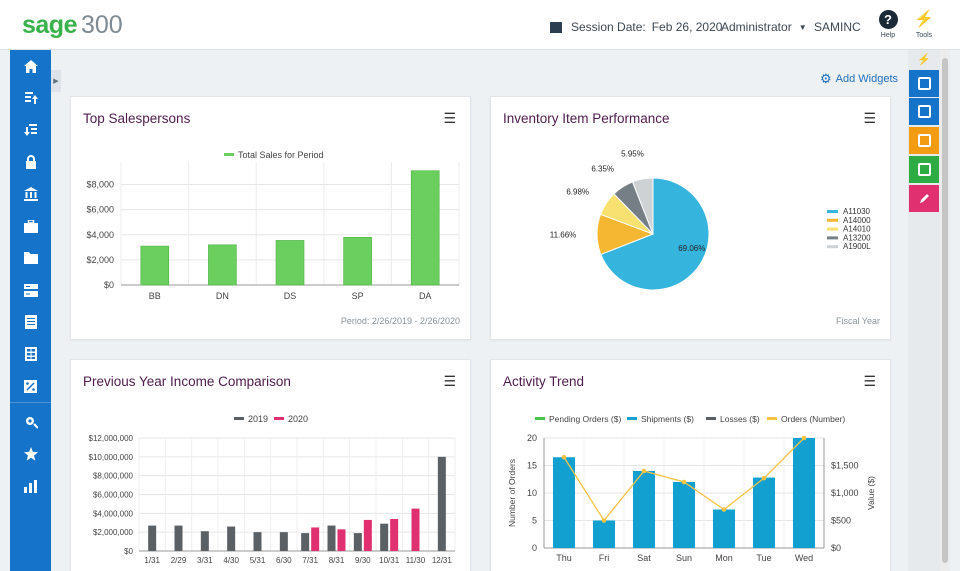 Image resolution: width=960 pixels, height=571 pixels. I want to click on spreadsheet-export-button, so click(924, 169).